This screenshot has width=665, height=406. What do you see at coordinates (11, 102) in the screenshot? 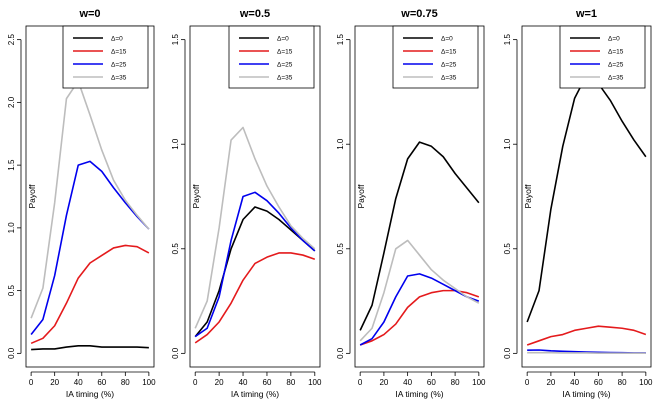
I see `y-tick-label: 2.0` at bounding box center [11, 102].